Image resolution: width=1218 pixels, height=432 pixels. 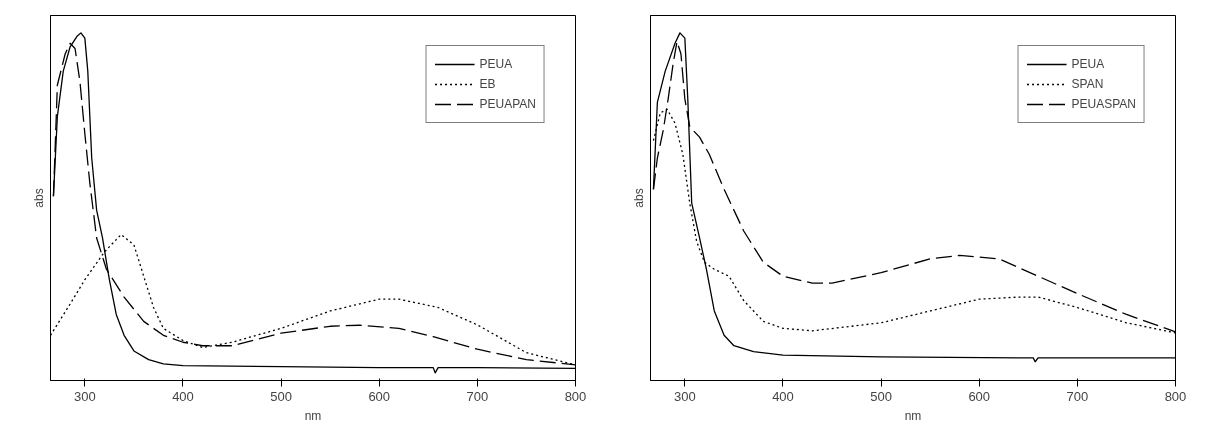 I want to click on legend-label: SPAN, so click(x=1087, y=84).